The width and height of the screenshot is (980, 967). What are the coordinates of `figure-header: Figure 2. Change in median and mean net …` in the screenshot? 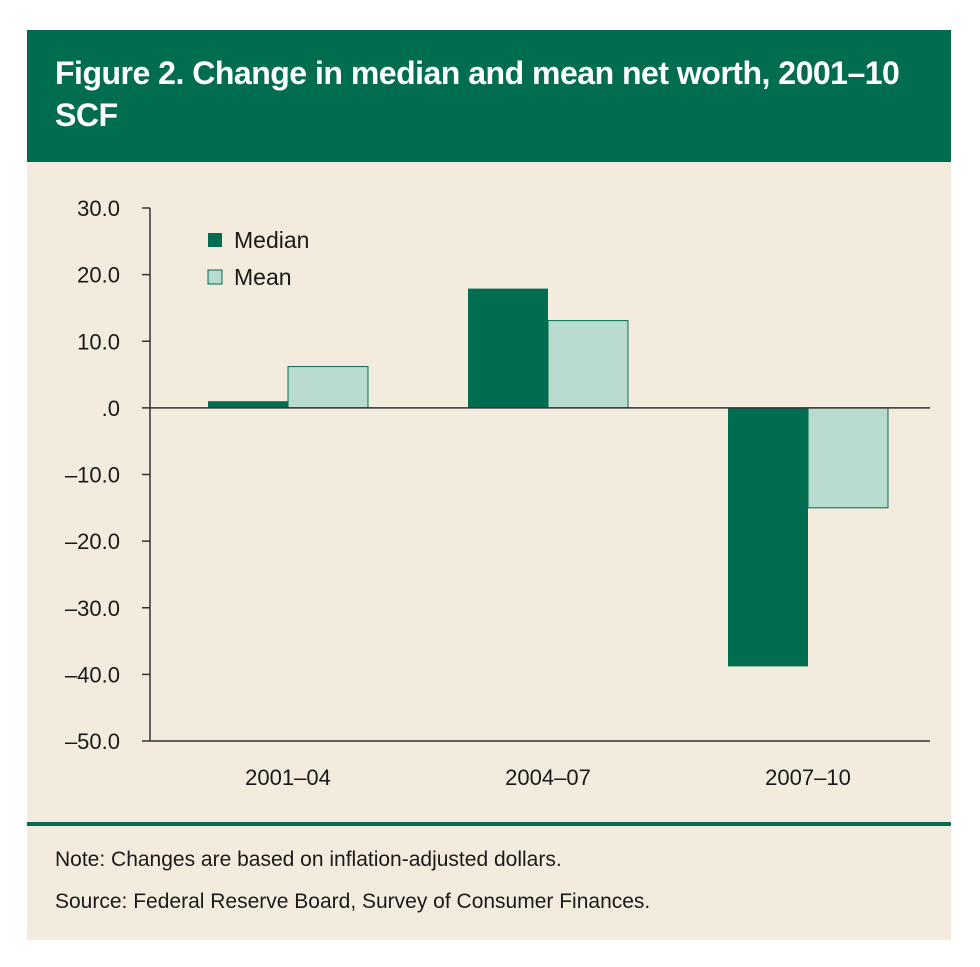 It's located at (489, 96).